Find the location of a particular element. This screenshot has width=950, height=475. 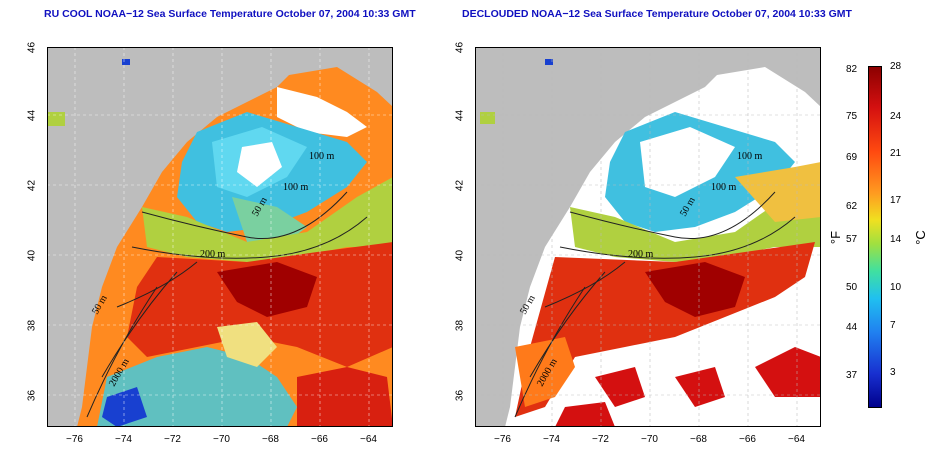

fahrenheit-tick: 82 is located at coordinates (852, 69).